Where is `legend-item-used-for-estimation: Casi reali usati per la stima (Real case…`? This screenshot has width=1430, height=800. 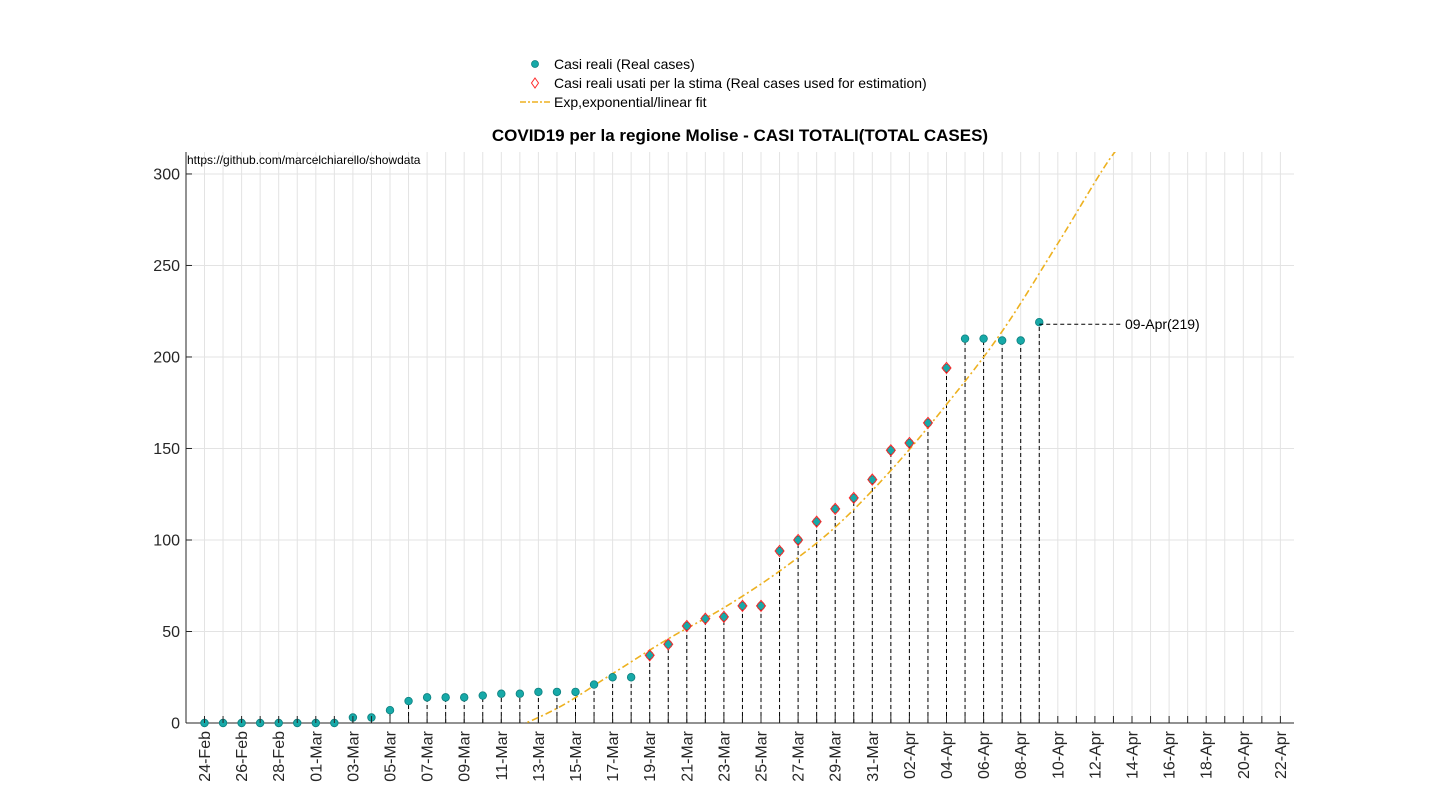
legend-item-used-for-estimation: Casi reali usati per la stima (Real case… is located at coordinates (728, 83).